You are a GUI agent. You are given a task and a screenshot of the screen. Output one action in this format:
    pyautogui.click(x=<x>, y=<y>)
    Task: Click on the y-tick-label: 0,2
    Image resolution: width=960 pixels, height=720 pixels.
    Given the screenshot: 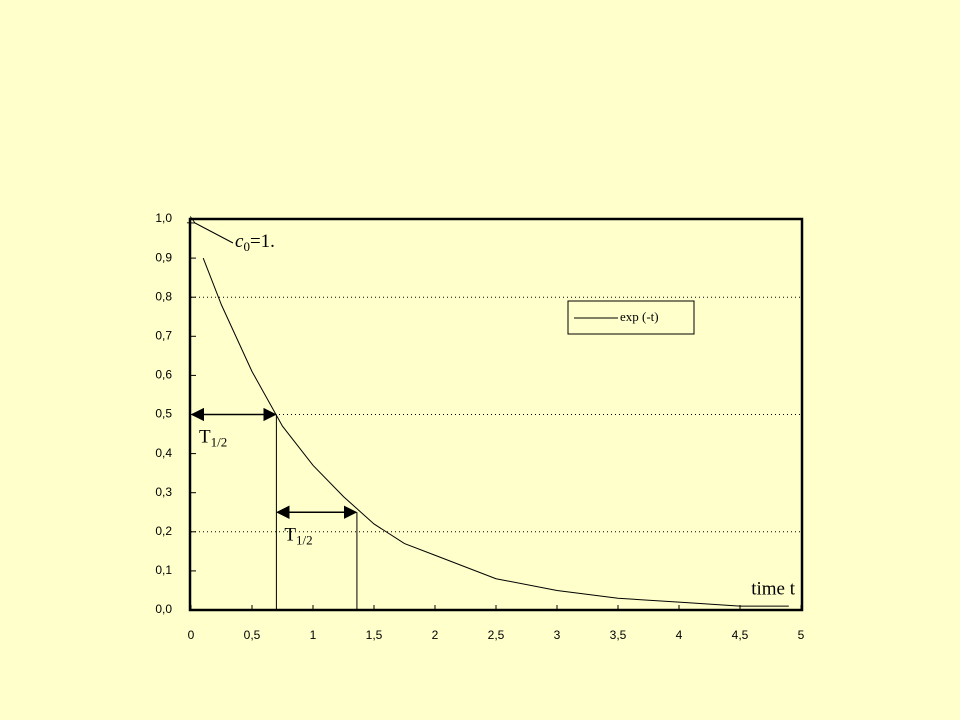 What is the action you would take?
    pyautogui.click(x=163, y=531)
    